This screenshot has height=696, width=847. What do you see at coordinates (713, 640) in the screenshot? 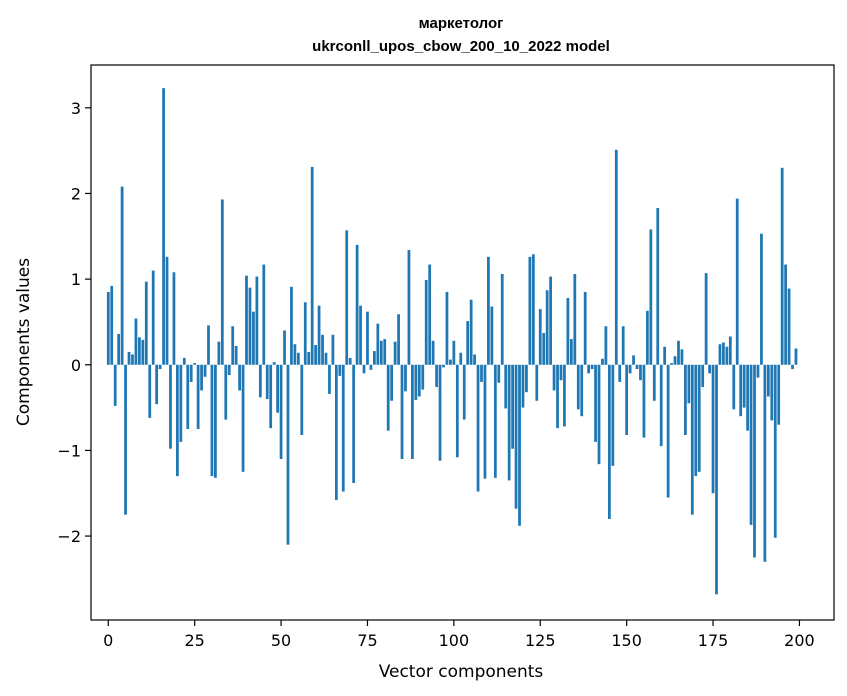
I see `x-tick-label: 175` at bounding box center [713, 640].